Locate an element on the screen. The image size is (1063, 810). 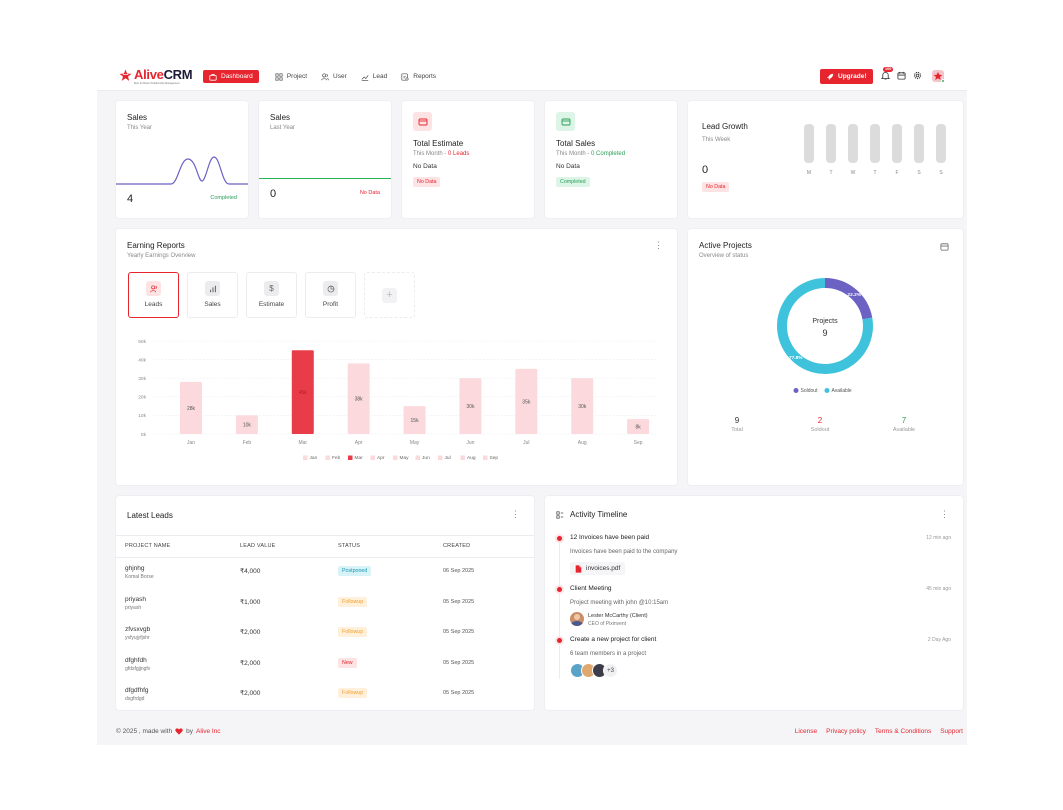
sales-value: 4 is located at coordinates (130, 199).